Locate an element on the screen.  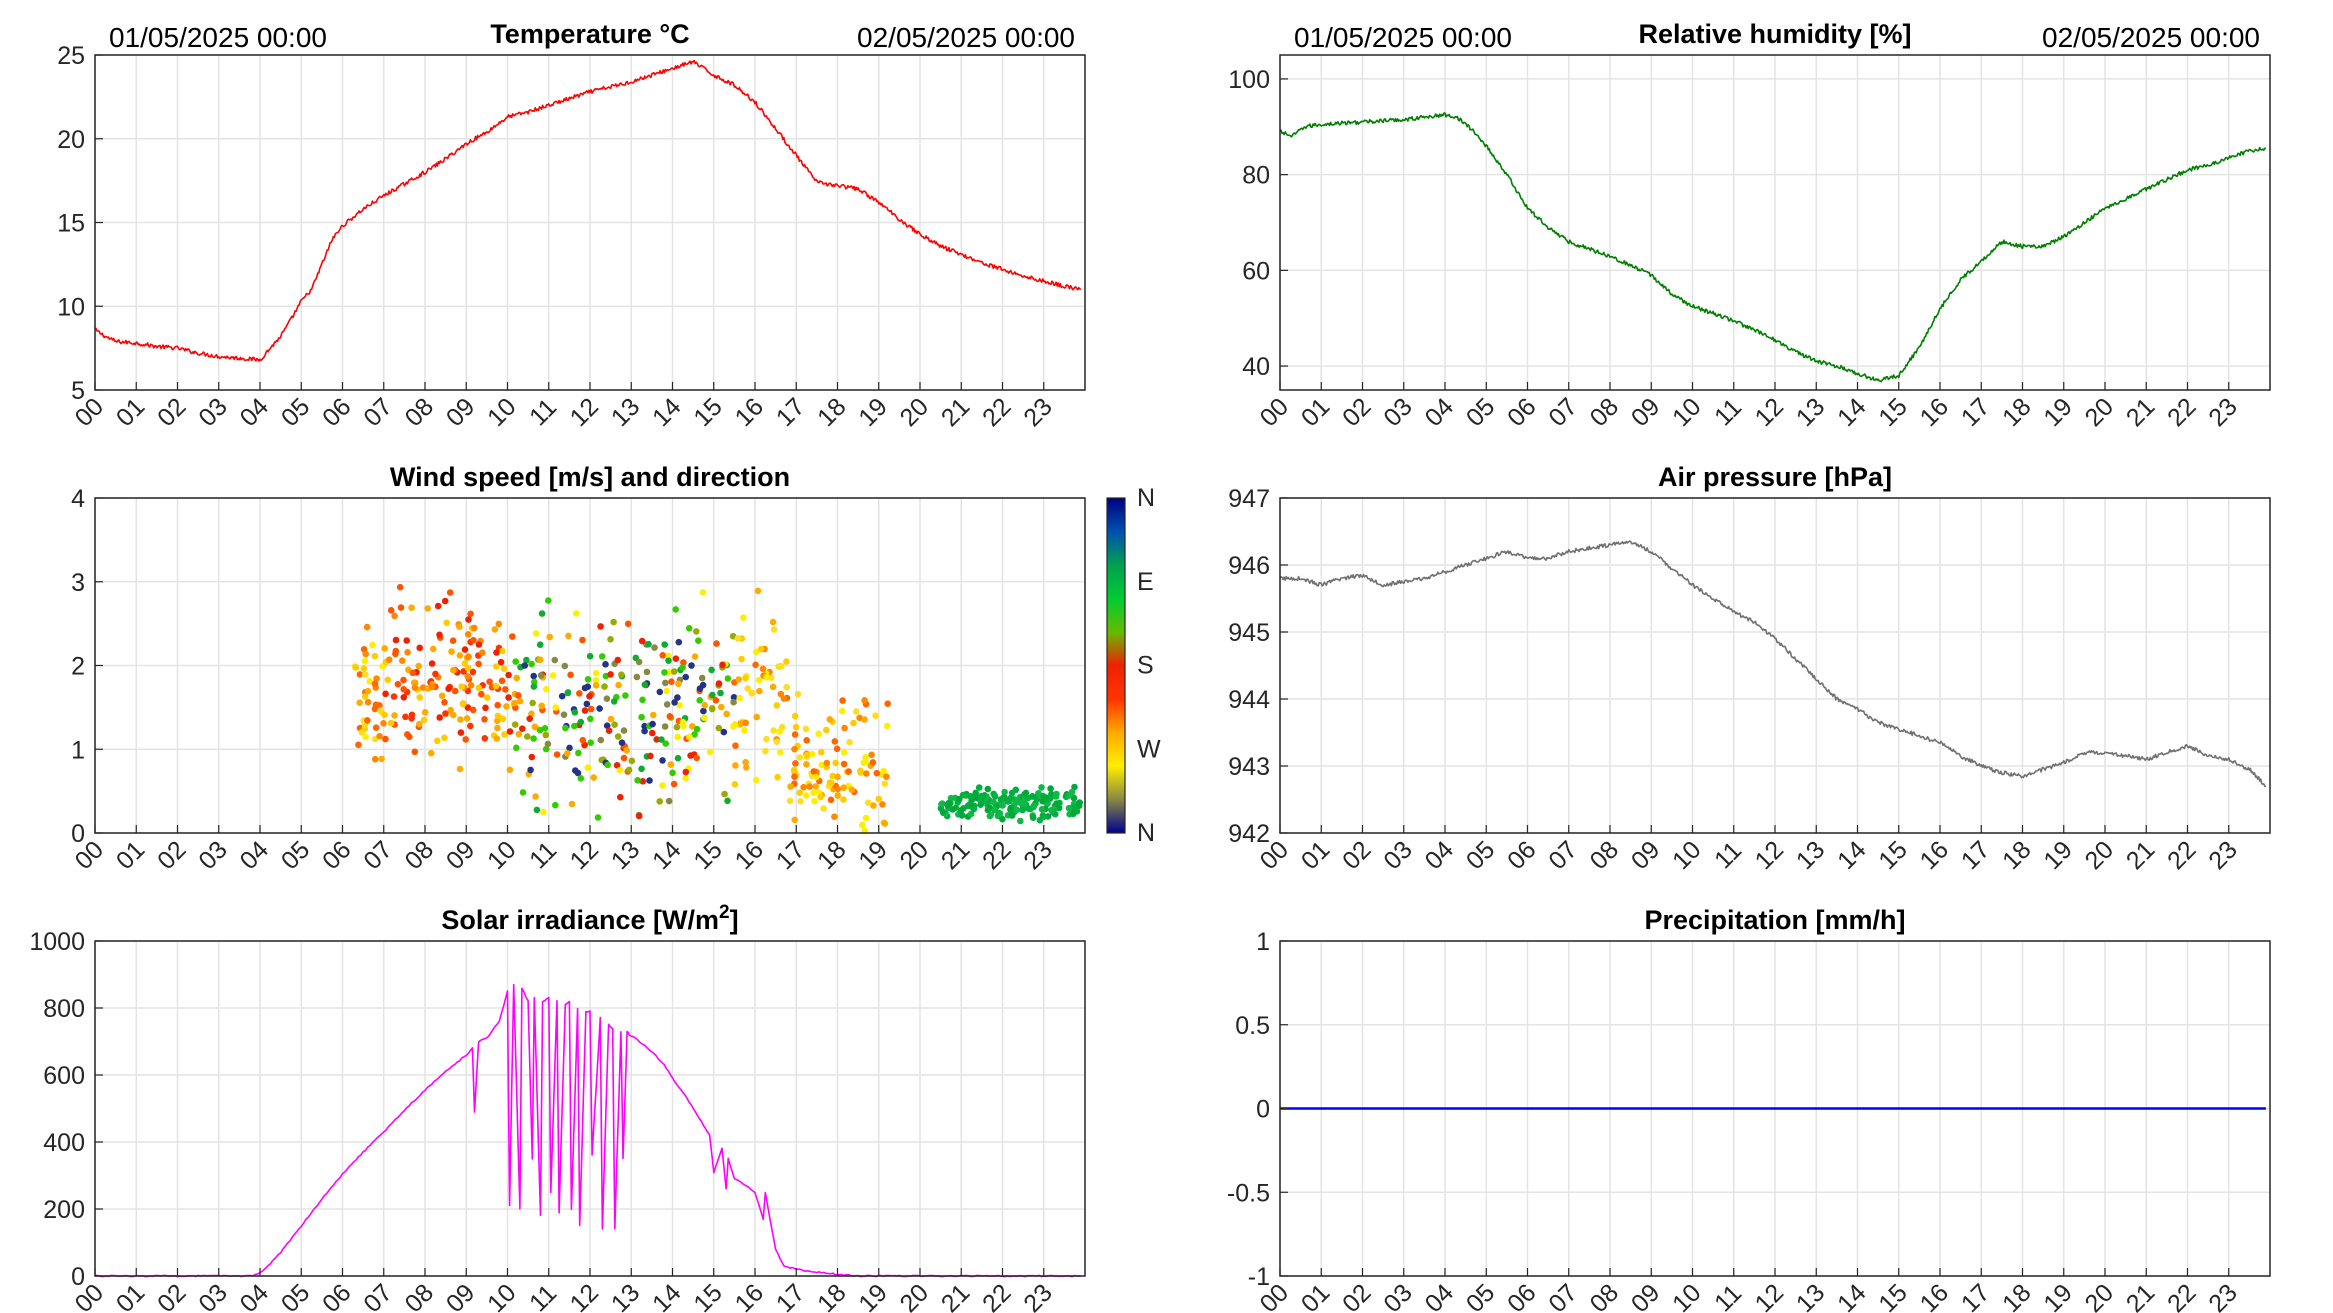
y-tick-label: -0.5 is located at coordinates (1248, 1193).